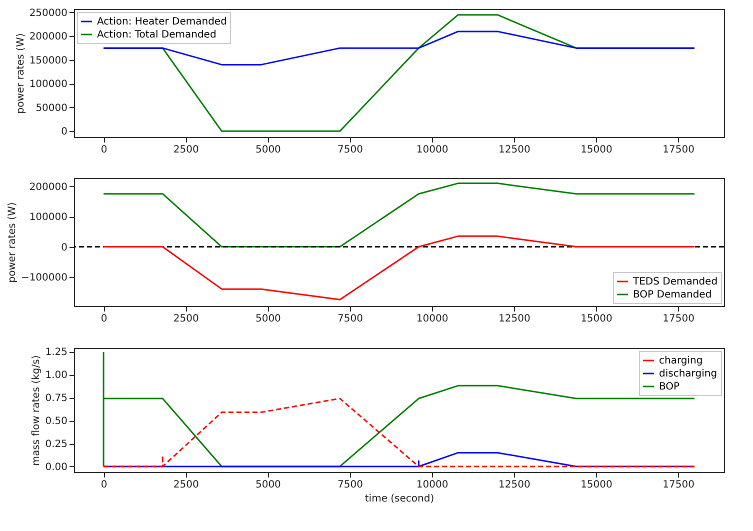 The width and height of the screenshot is (753, 531). What do you see at coordinates (681, 361) in the screenshot?
I see `legend-label: charging` at bounding box center [681, 361].